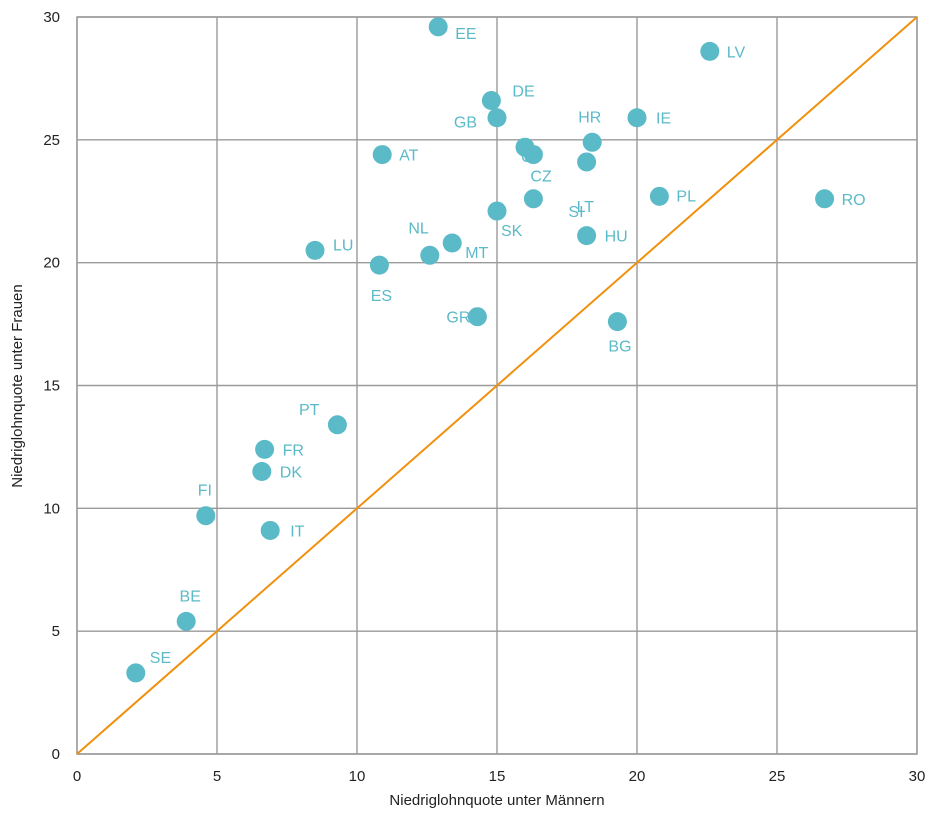 This screenshot has width=926, height=826. What do you see at coordinates (438, 27) in the screenshot?
I see `point-ee` at bounding box center [438, 27].